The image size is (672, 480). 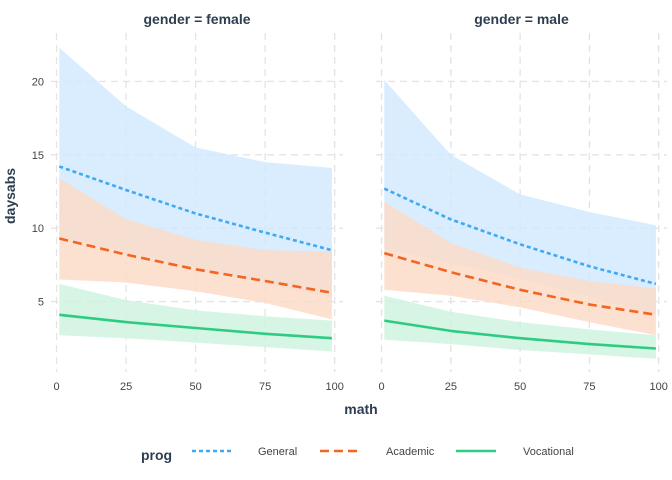 I want to click on y-tick-label: 5, so click(x=41, y=303).